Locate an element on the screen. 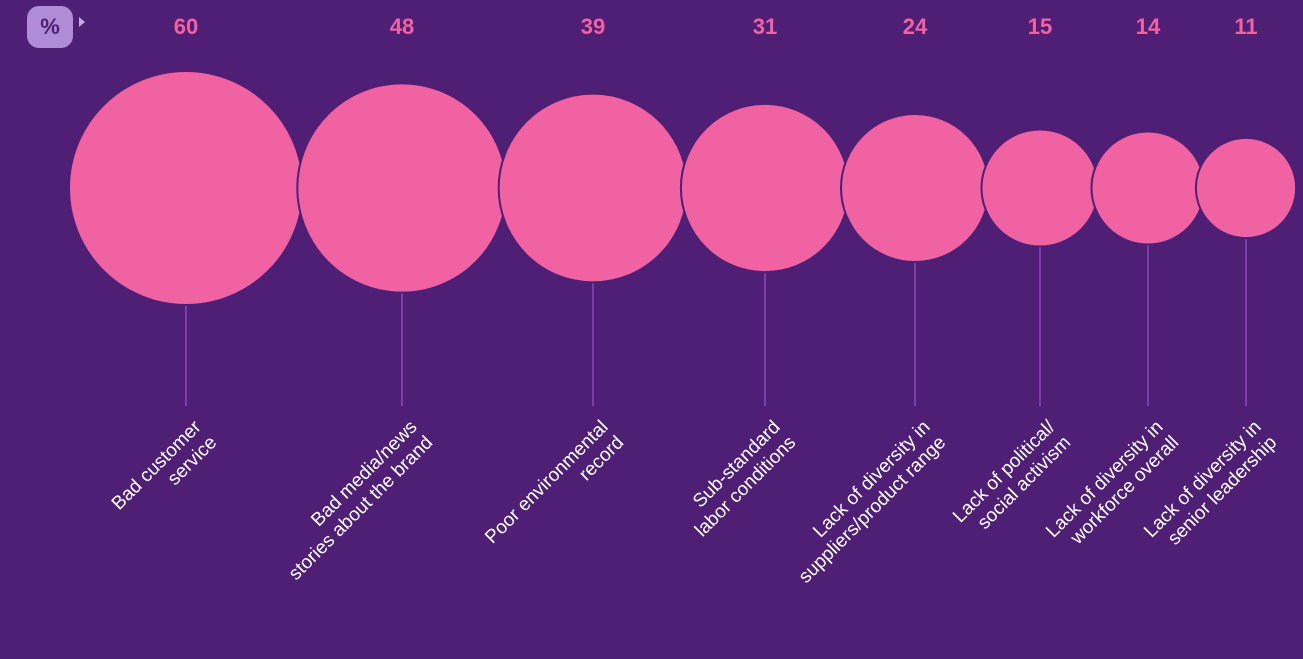 The height and width of the screenshot is (659, 1303). category-label-line: suppliers/product range is located at coordinates (872, 509).